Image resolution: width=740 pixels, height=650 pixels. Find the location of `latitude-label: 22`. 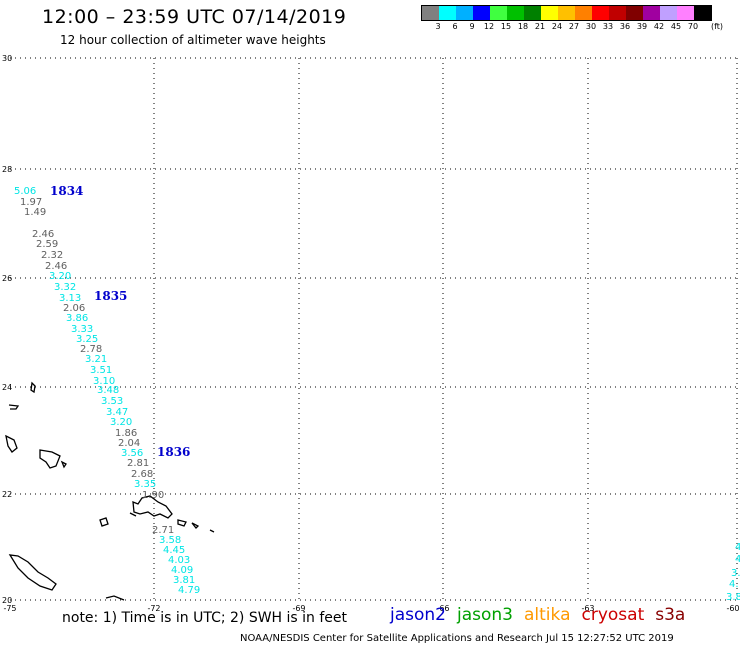

latitude-label: 22 is located at coordinates (7, 494).